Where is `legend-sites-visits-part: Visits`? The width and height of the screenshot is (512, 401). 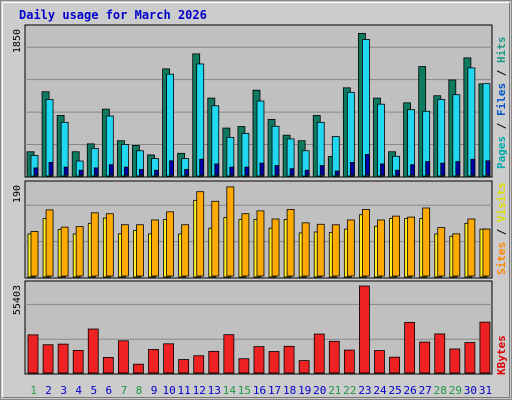
legend-sites-visits-part: Visits is located at coordinates (501, 205).